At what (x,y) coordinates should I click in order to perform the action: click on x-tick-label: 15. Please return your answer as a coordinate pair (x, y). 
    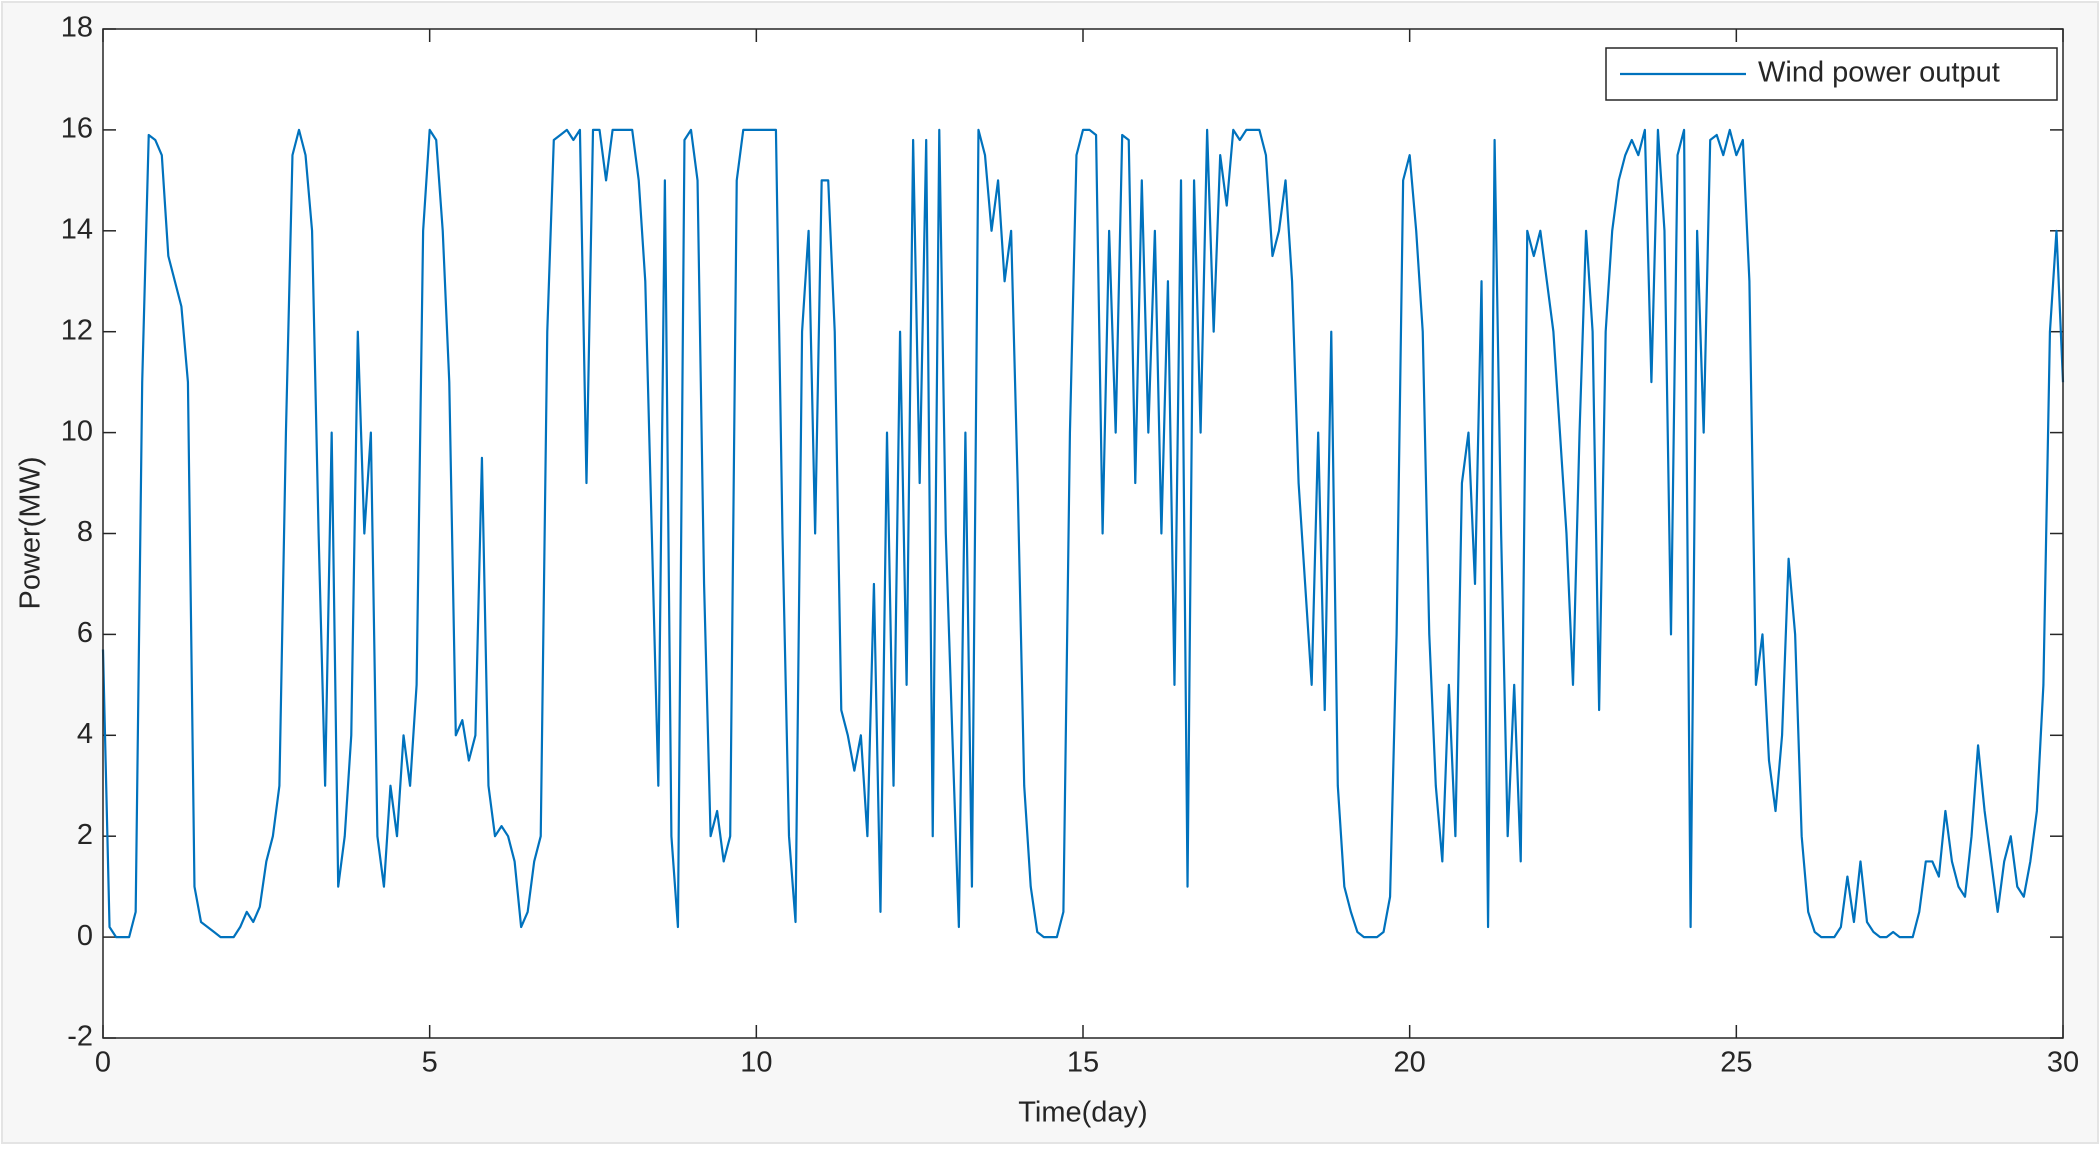
    Looking at the image, I should click on (1083, 1063).